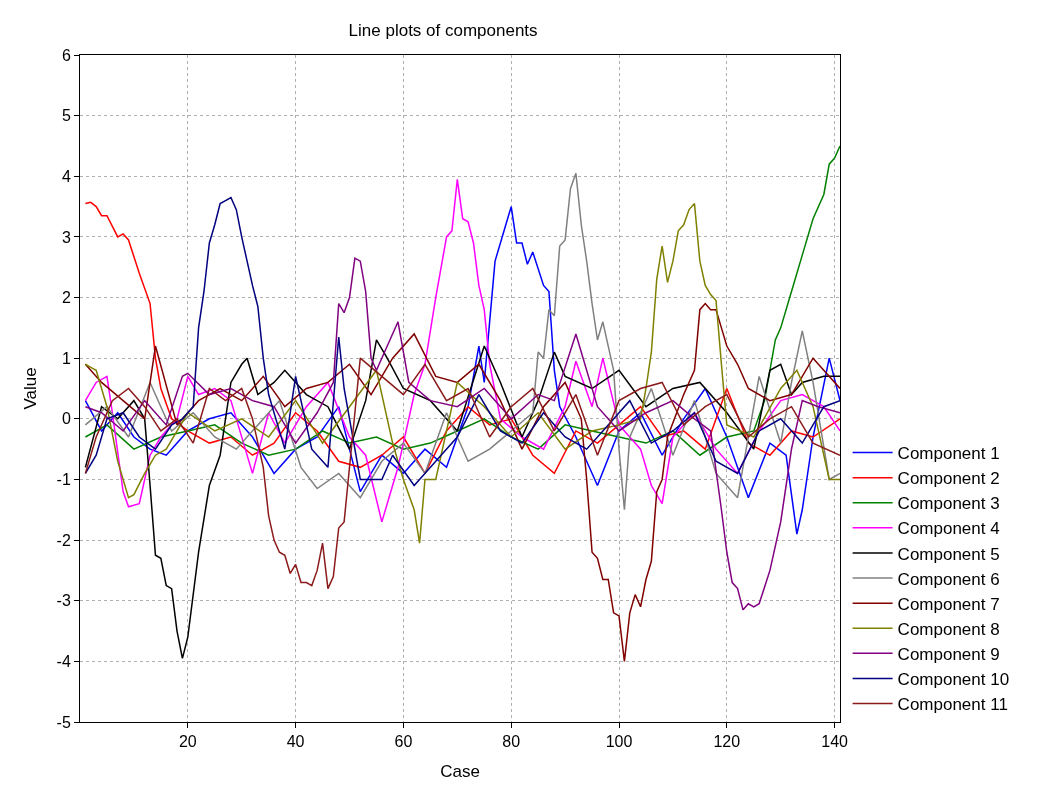 This screenshot has width=1055, height=789. Describe the element at coordinates (403, 742) in the screenshot. I see `x-tick-label: 60` at that location.